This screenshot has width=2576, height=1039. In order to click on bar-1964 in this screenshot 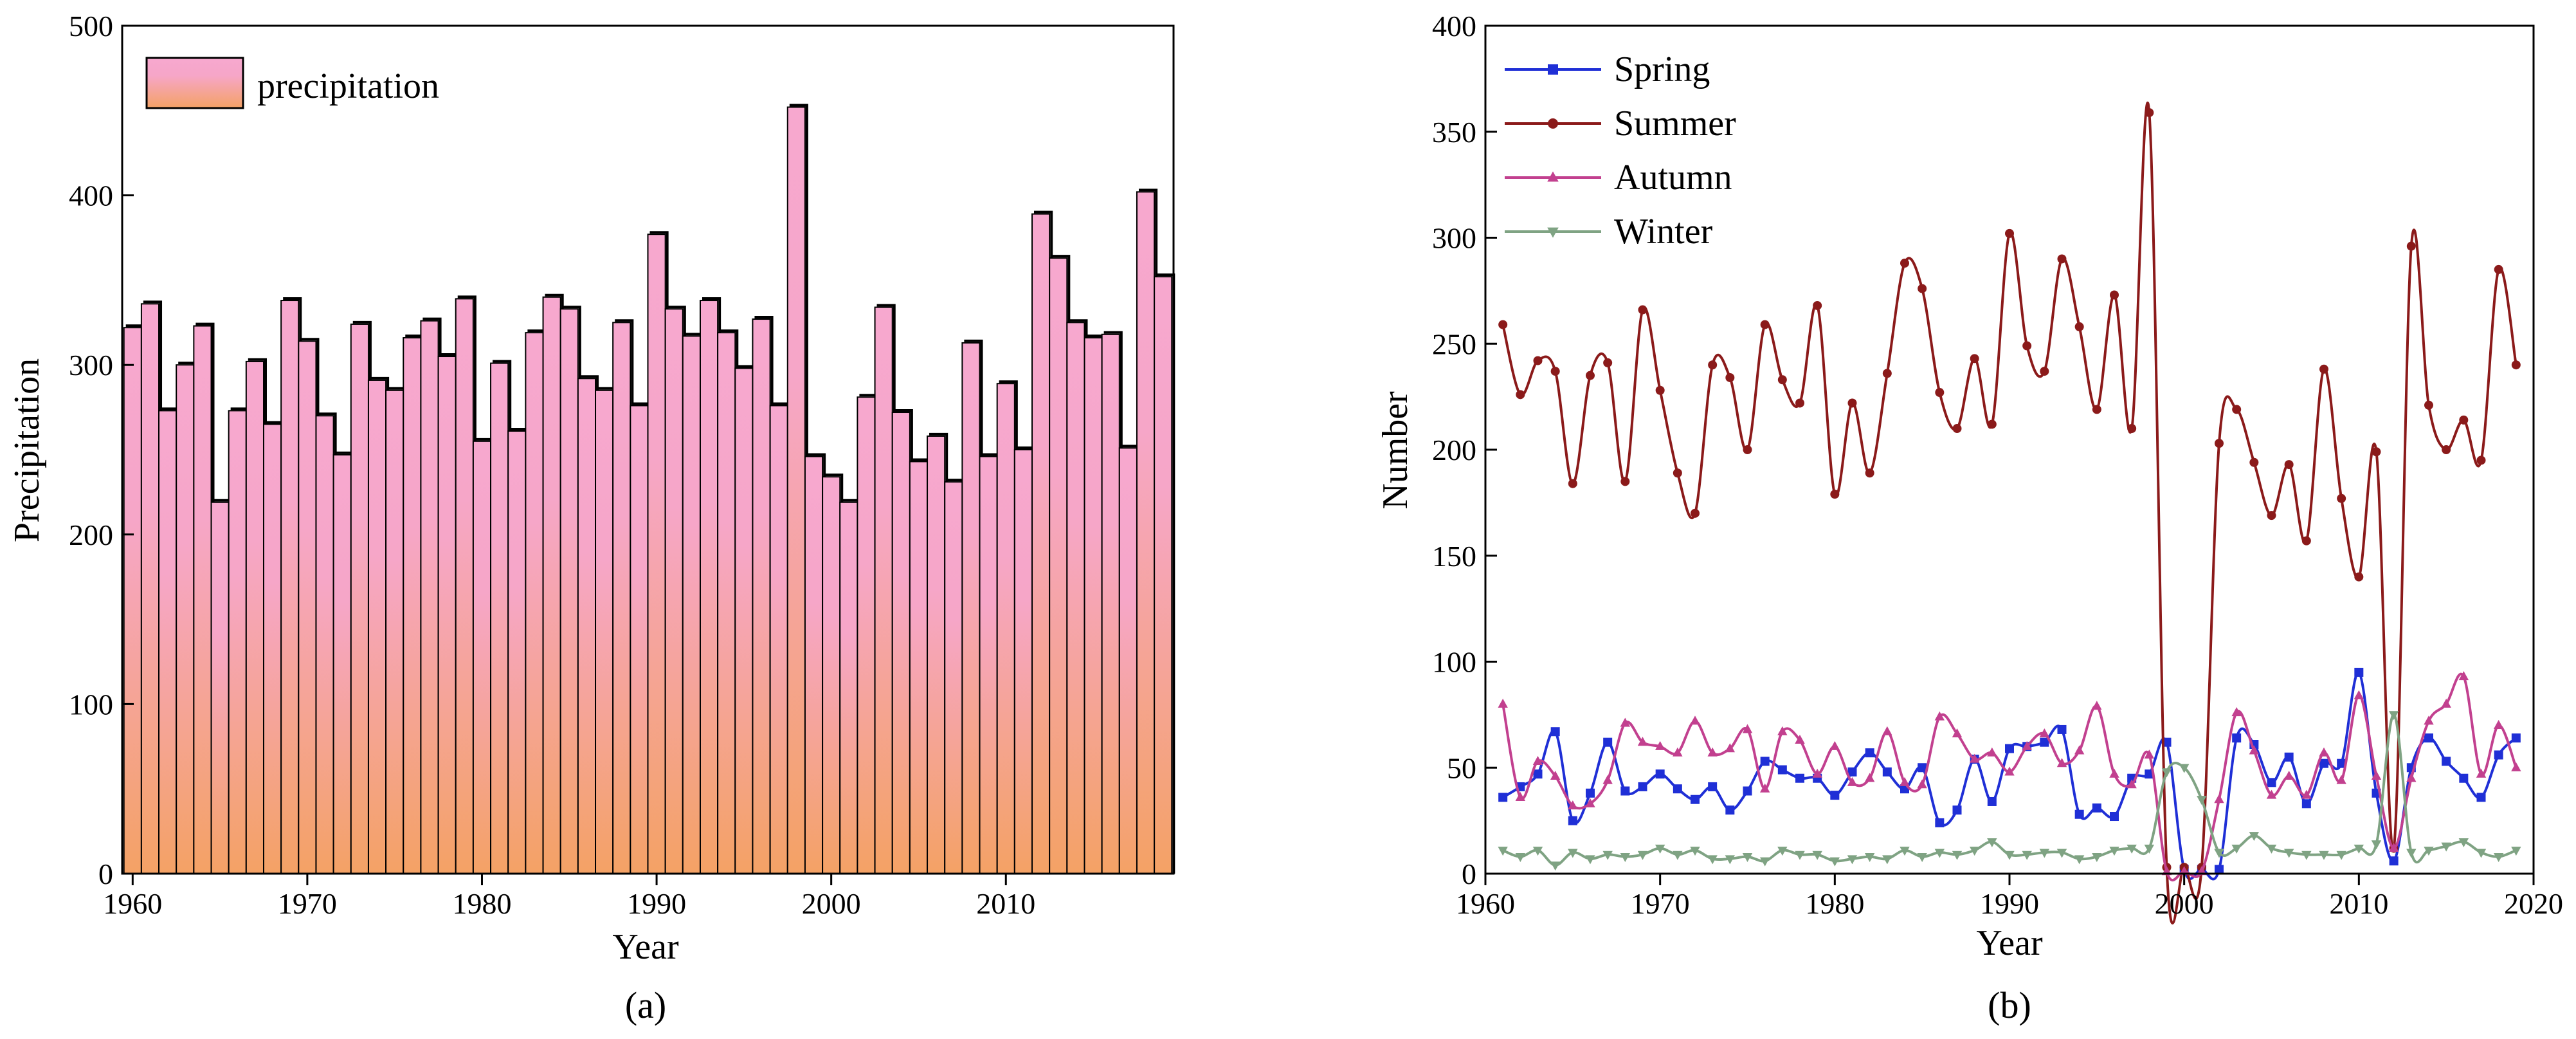, I will do `click(202, 599)`.